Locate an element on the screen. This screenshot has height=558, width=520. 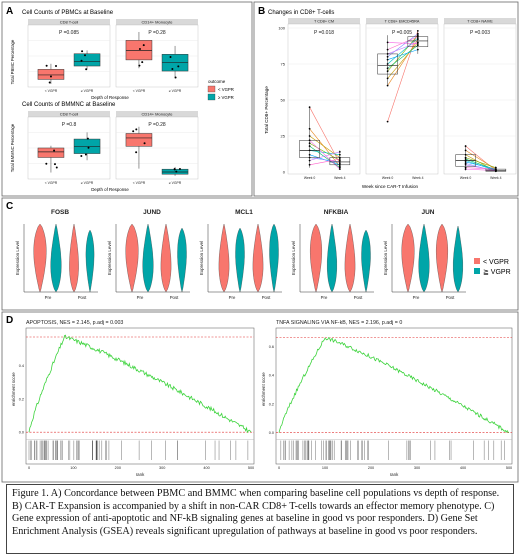
panel-a-label: A is located at coordinates (9, 11).